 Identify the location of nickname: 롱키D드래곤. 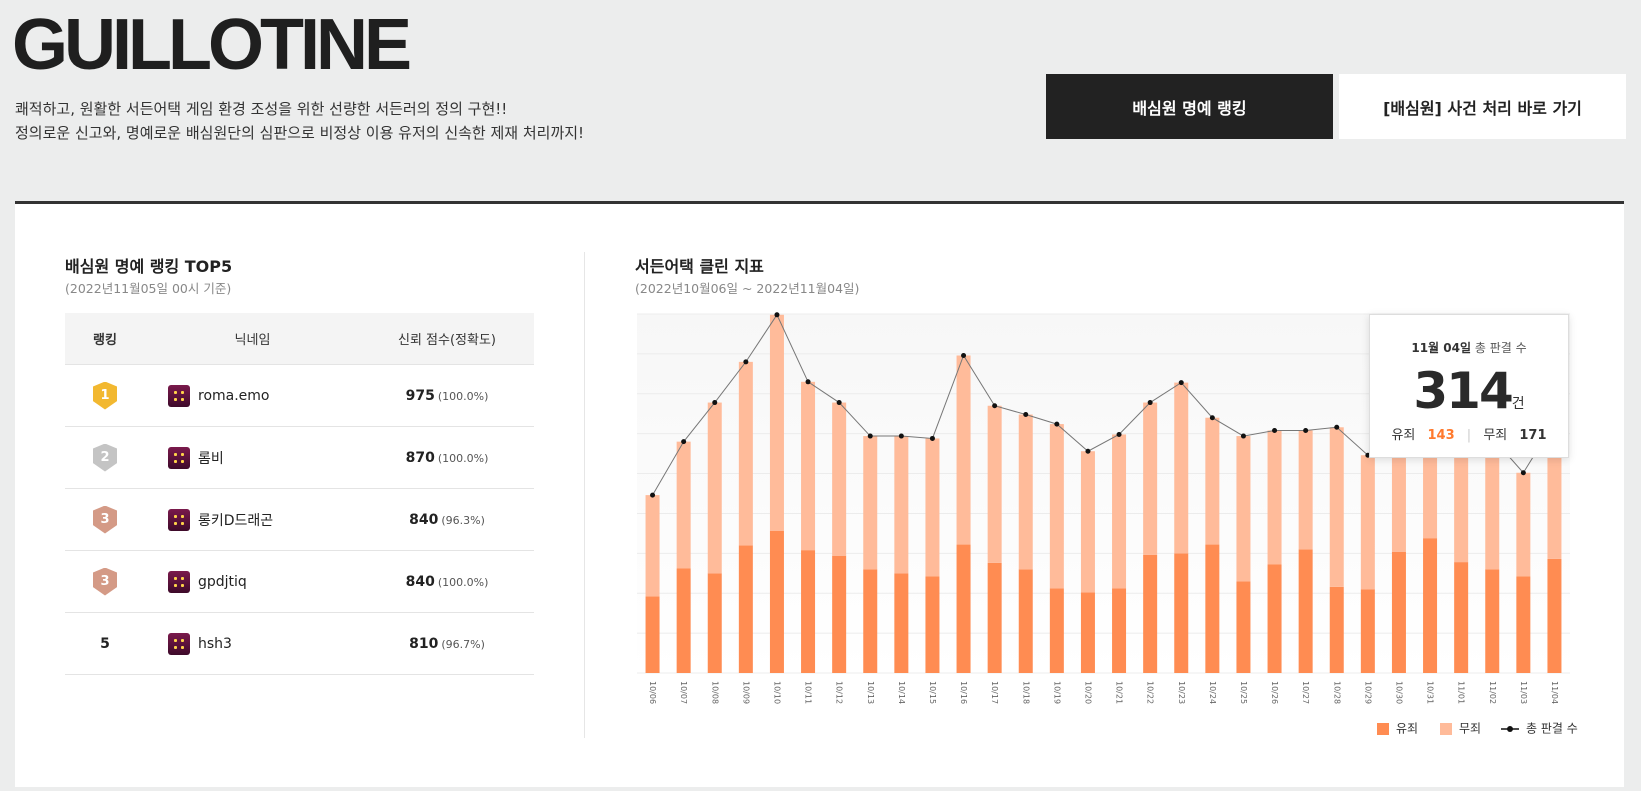
(236, 520).